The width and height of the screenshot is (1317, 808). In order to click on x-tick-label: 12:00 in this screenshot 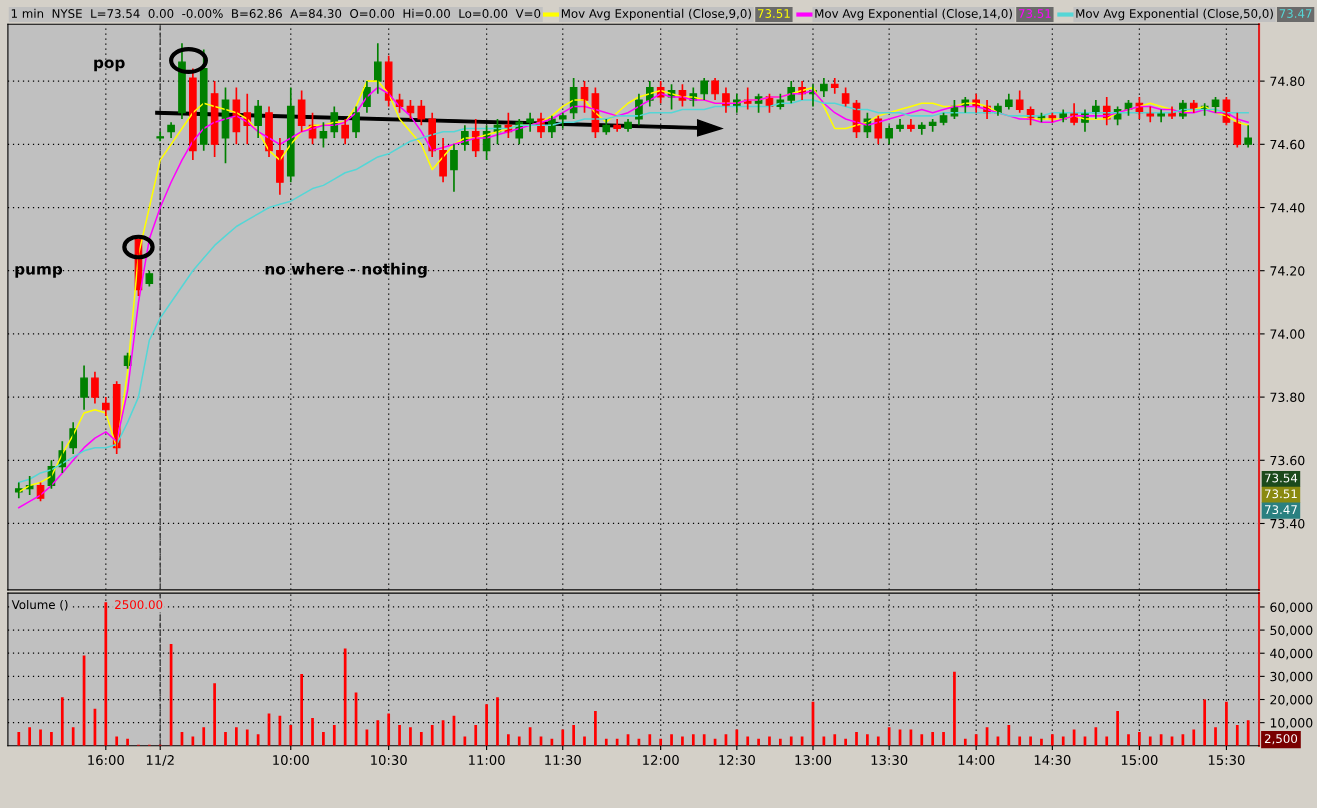, I will do `click(661, 760)`.